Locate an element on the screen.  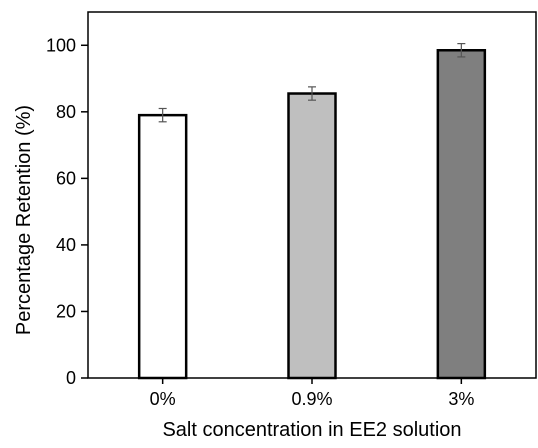
y-tick-label: 80 is located at coordinates (66, 112).